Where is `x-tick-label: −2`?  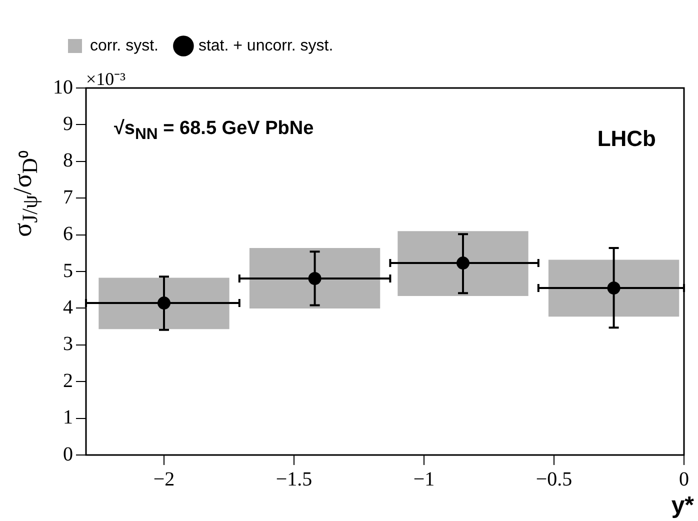 x-tick-label: −2 is located at coordinates (164, 479).